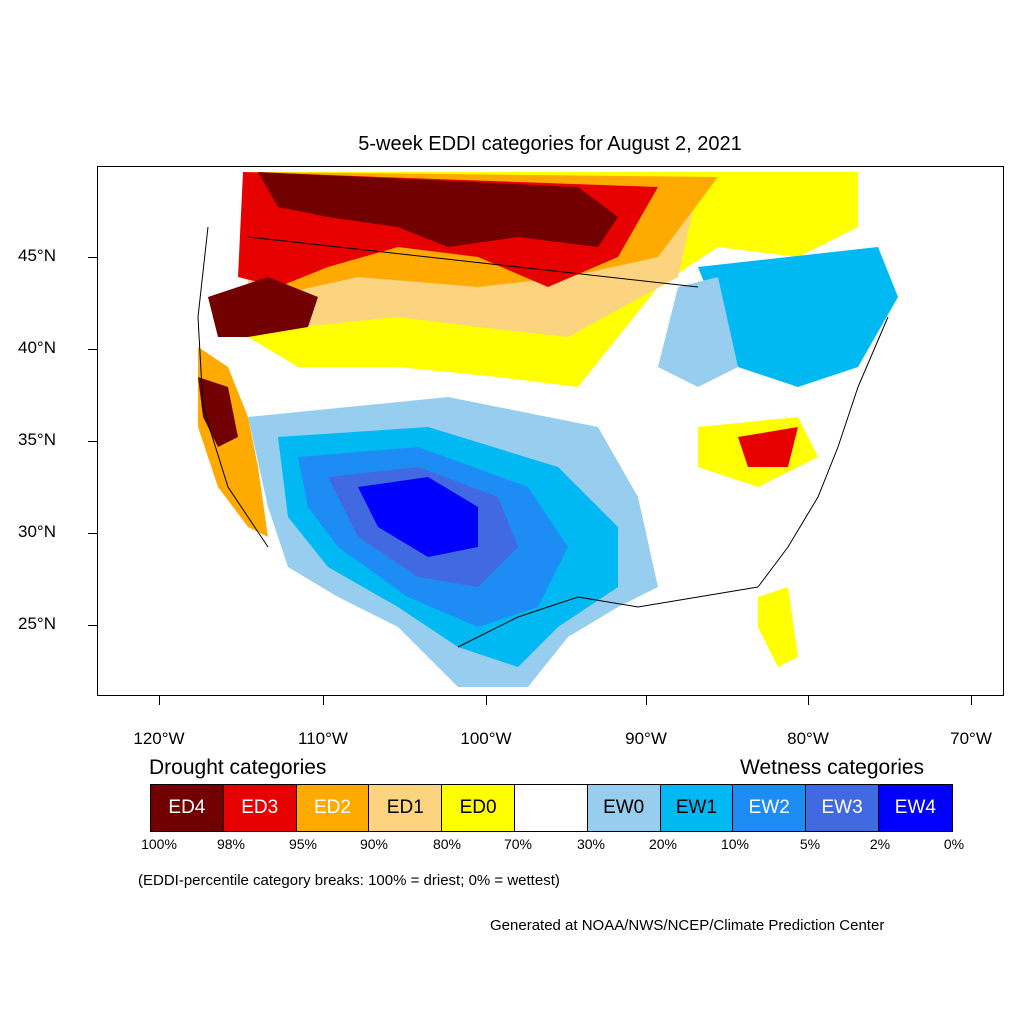 The width and height of the screenshot is (1024, 1024). I want to click on legend-swatch, so click(551, 808).